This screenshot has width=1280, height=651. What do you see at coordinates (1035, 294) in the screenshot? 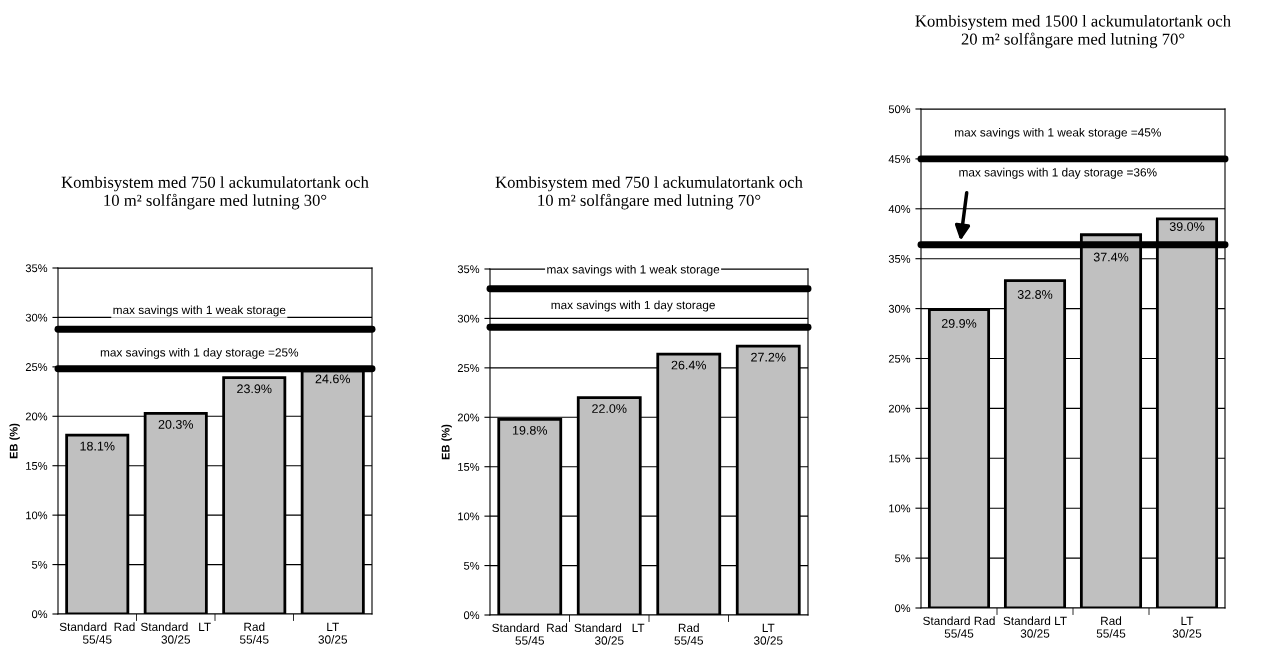
I see `text: 32.8%` at bounding box center [1035, 294].